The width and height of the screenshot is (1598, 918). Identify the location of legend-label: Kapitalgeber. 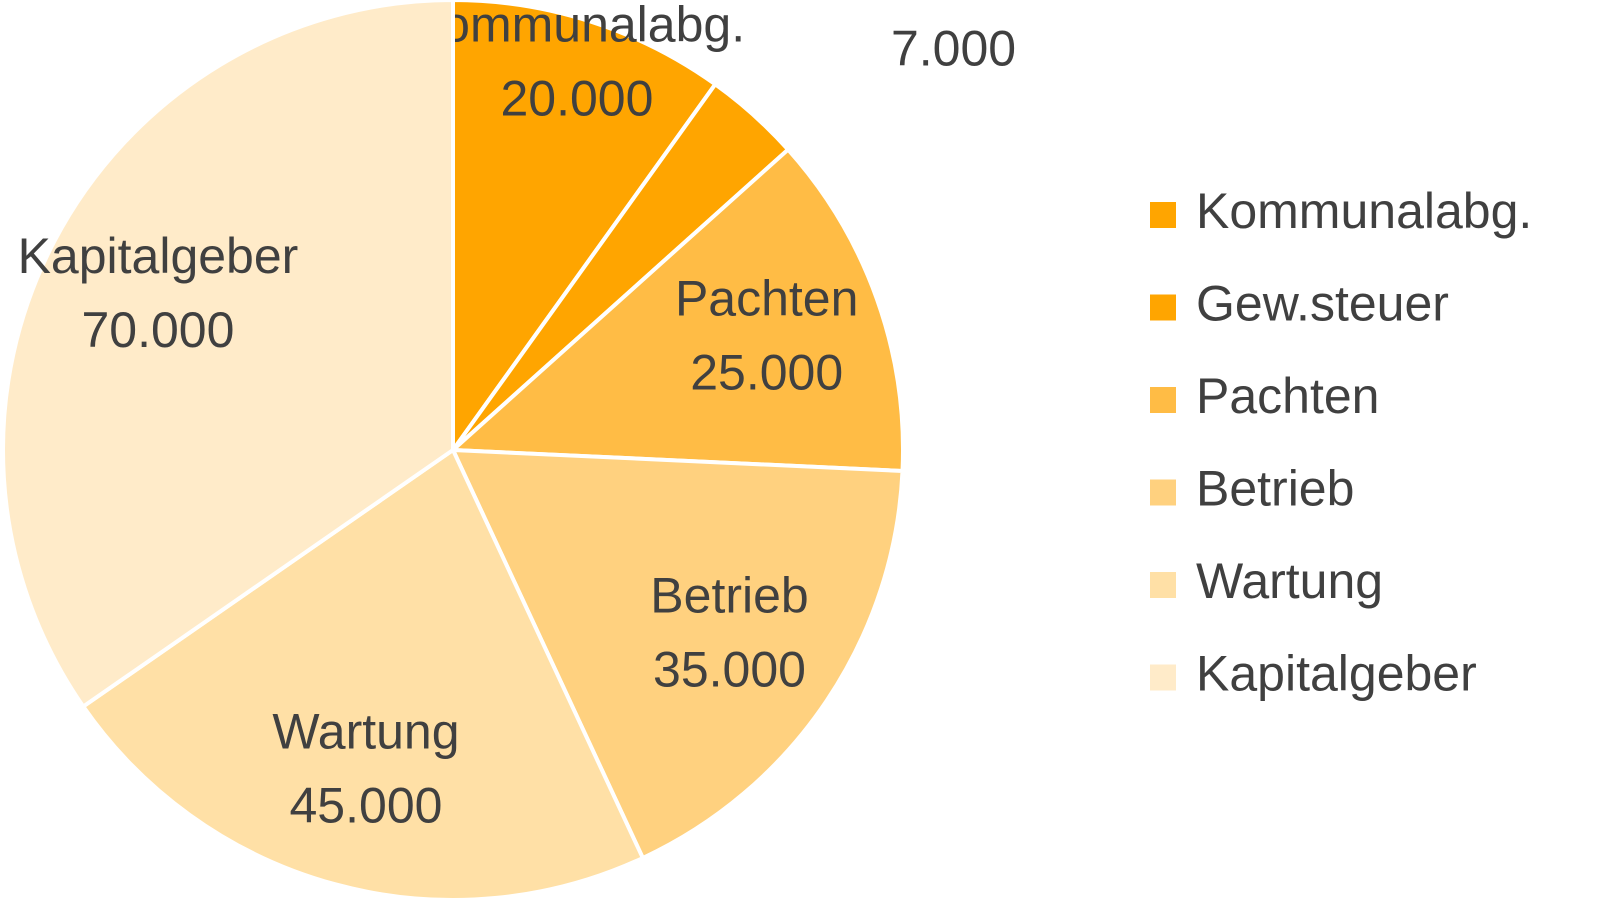
(1336, 674).